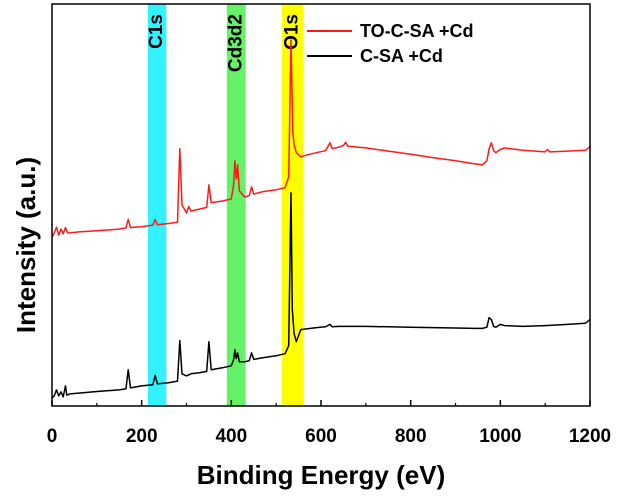 The image size is (618, 498). Describe the element at coordinates (231, 436) in the screenshot. I see `x-tick-label: 400` at that location.